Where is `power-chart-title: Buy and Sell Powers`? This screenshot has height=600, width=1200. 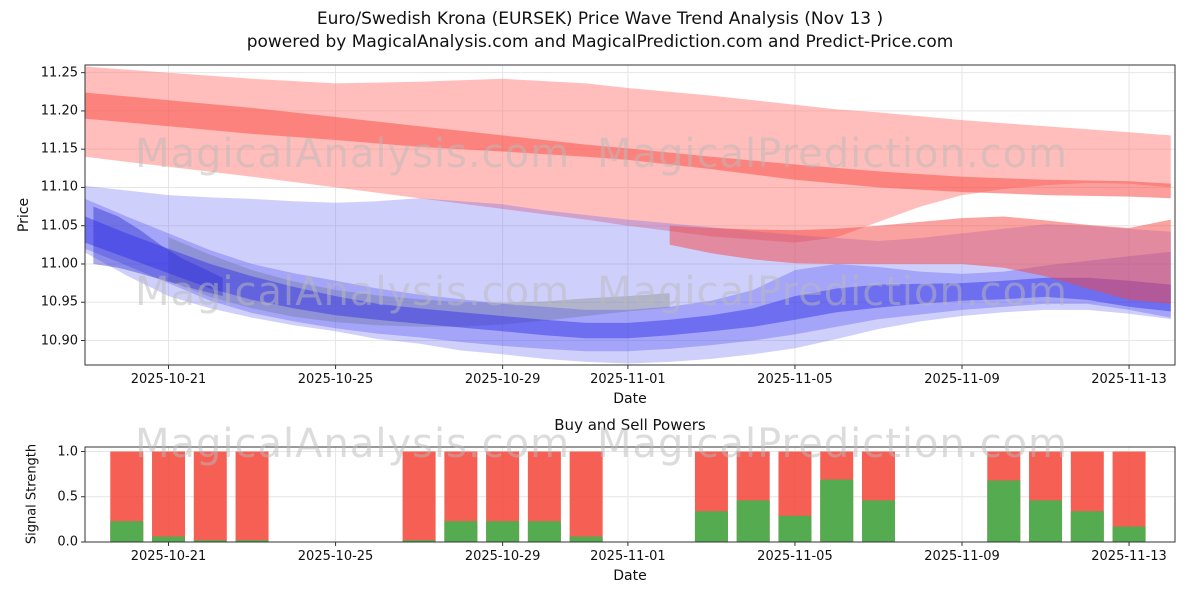 power-chart-title: Buy and Sell Powers is located at coordinates (630, 425).